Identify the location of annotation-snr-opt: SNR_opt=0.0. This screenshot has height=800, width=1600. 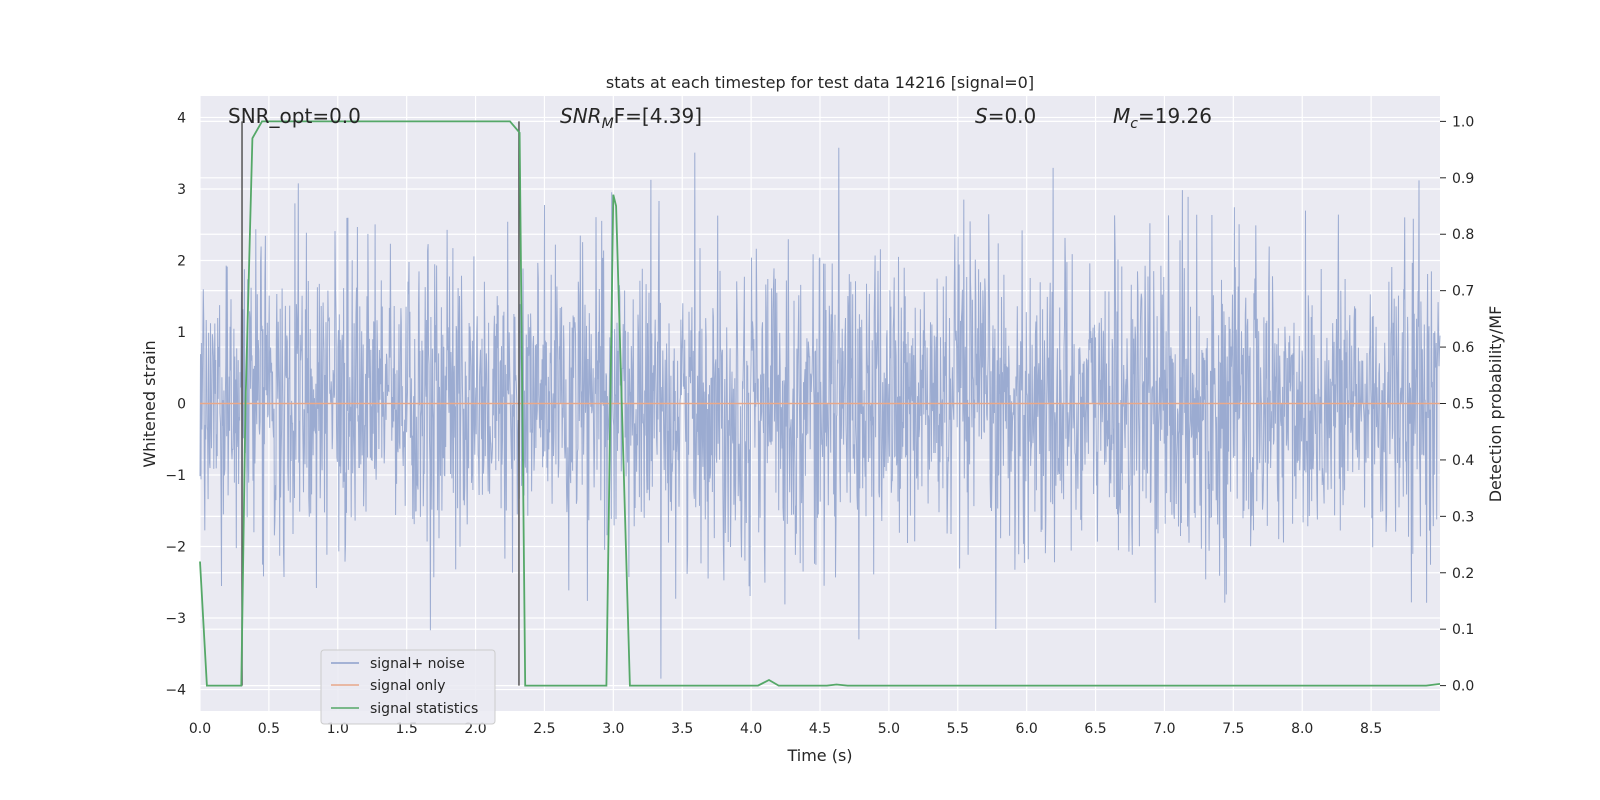
(294, 116).